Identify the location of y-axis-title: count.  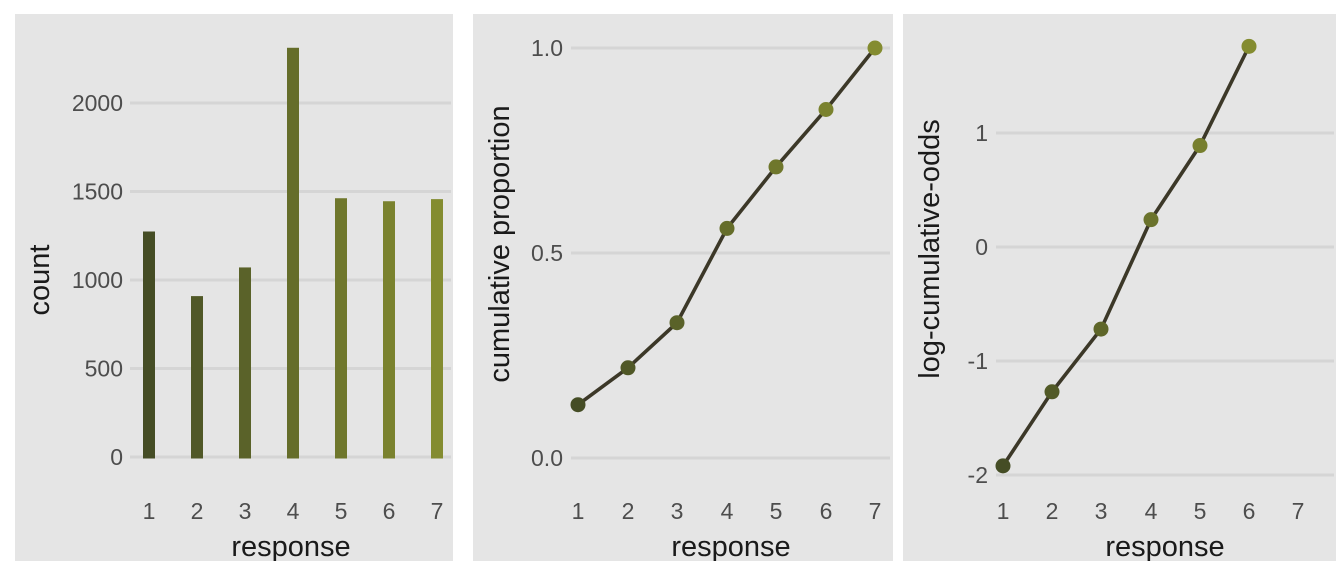
(40, 280).